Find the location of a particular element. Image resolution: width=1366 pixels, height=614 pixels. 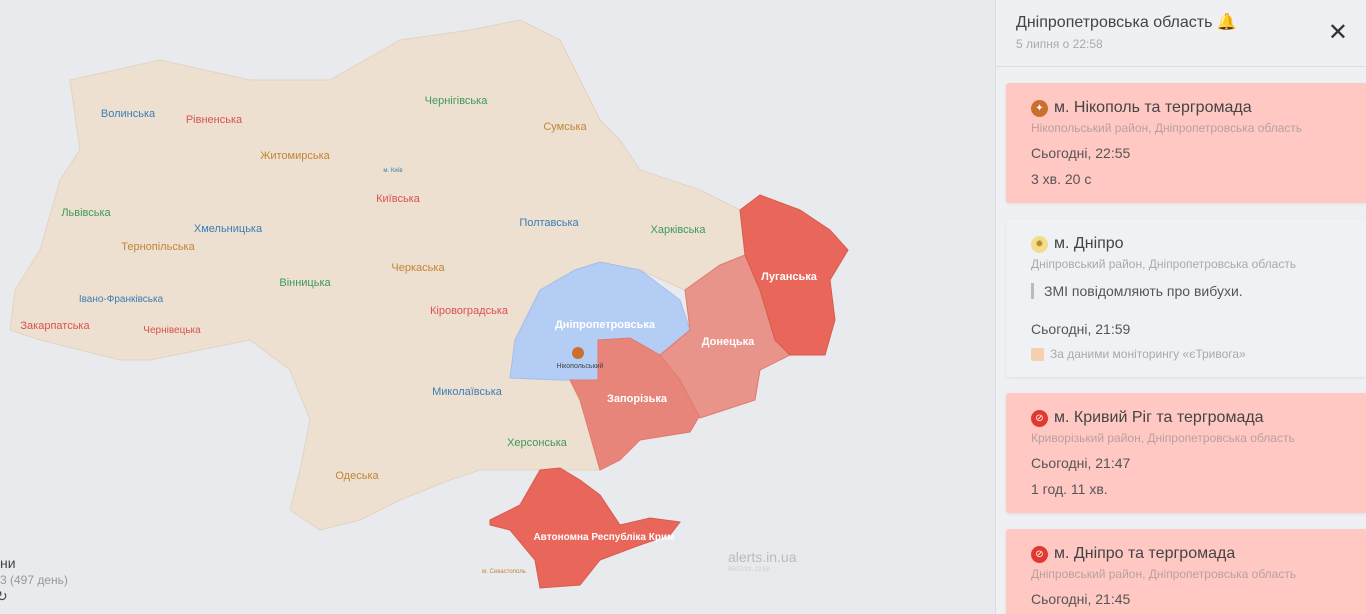

war-days-count: 3 (497 день) is located at coordinates (34, 580).